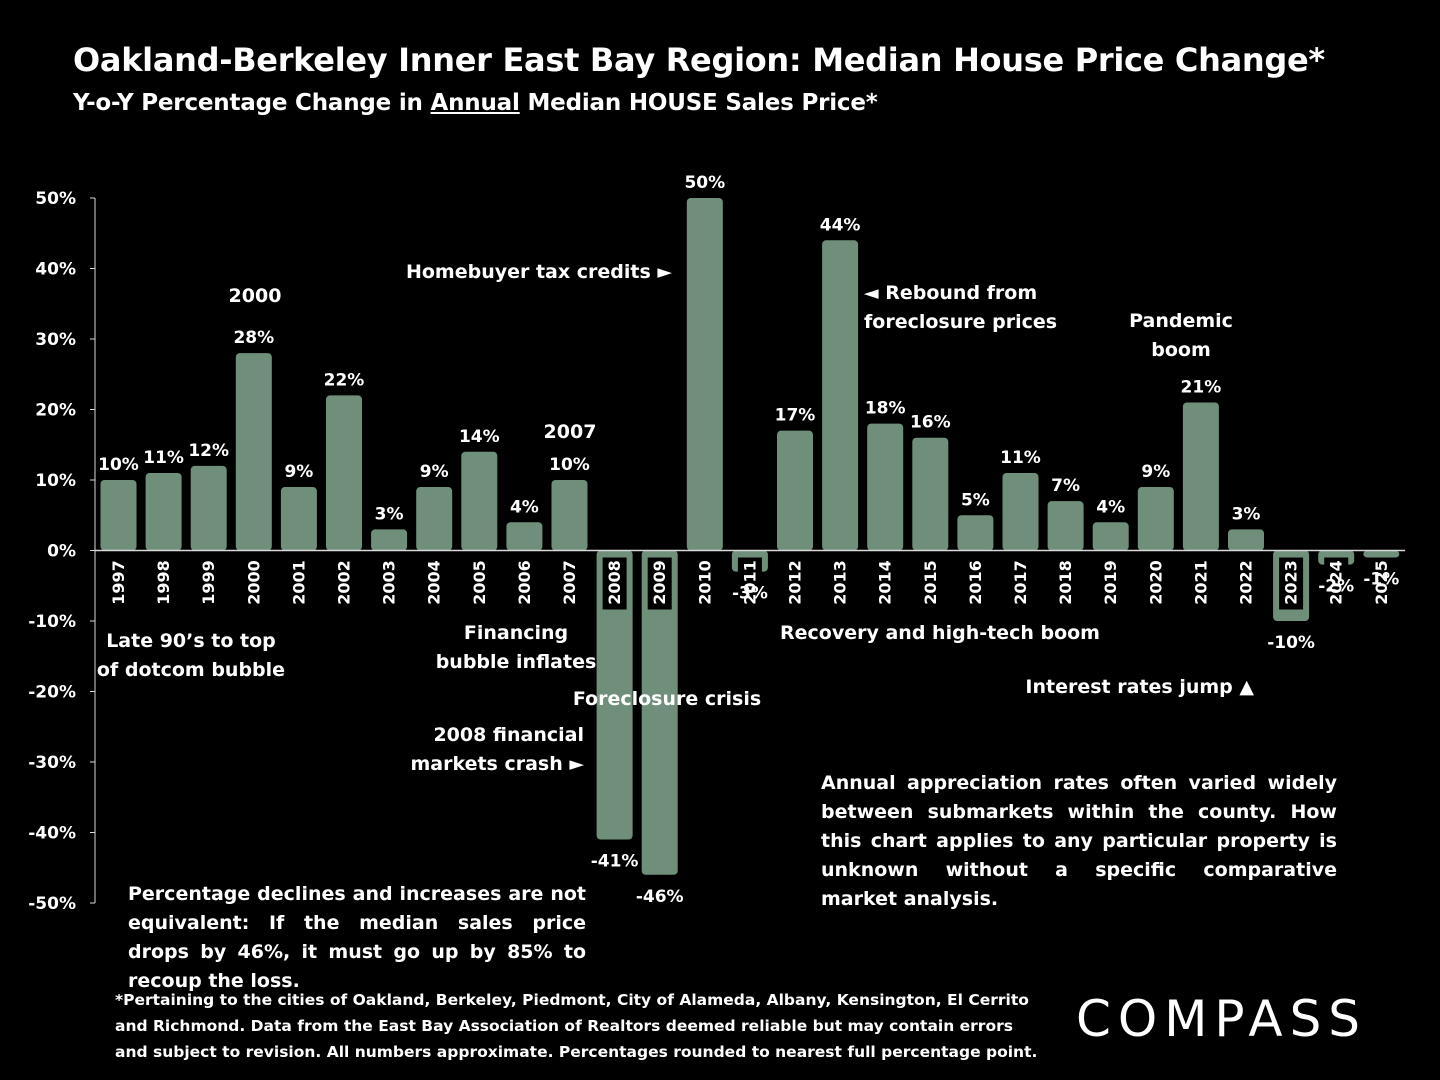 The image size is (1440, 1080). Describe the element at coordinates (1065, 526) in the screenshot. I see `bar-2018` at that location.